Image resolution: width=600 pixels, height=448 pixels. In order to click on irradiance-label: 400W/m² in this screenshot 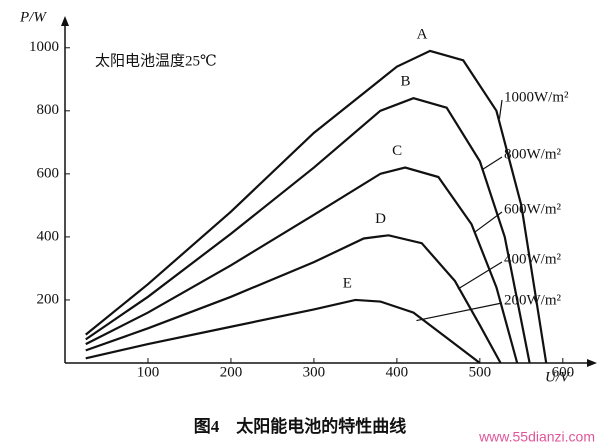, I will do `click(532, 259)`.